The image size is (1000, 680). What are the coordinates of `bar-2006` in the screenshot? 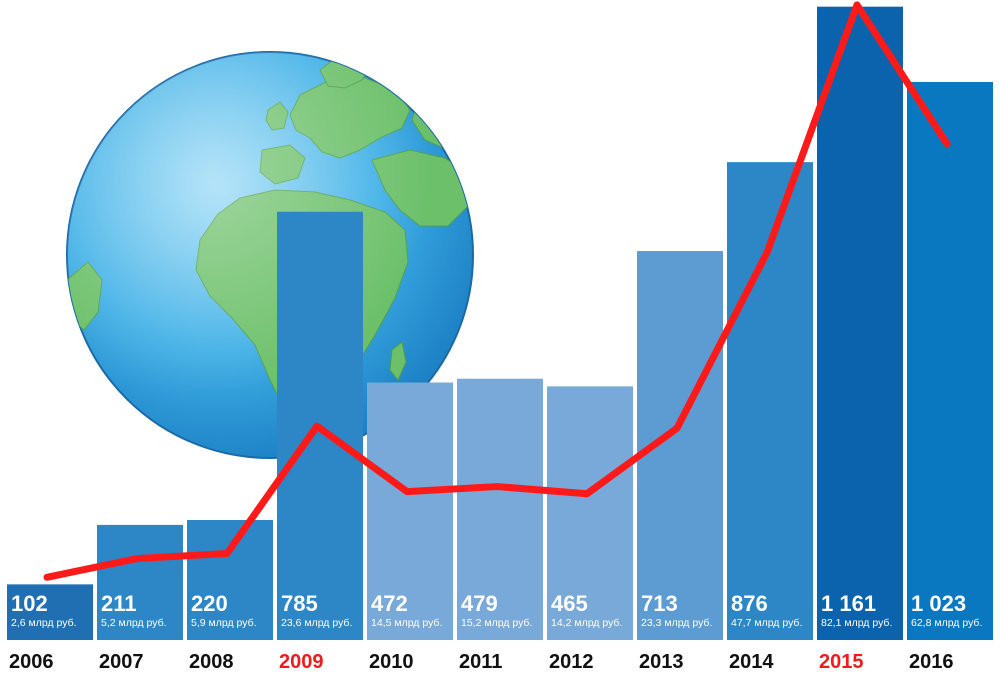 It's located at (50, 612).